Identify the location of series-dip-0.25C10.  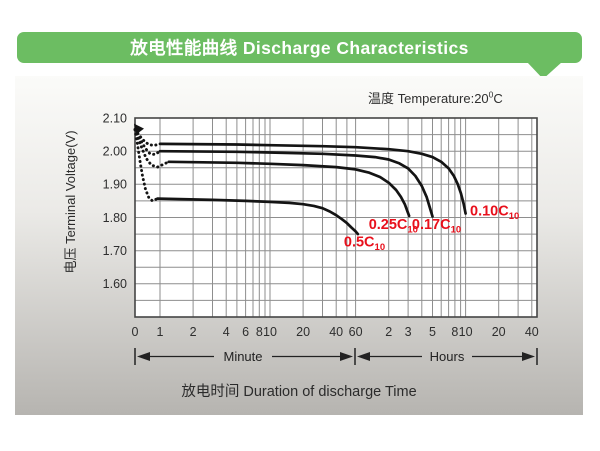
(152, 148).